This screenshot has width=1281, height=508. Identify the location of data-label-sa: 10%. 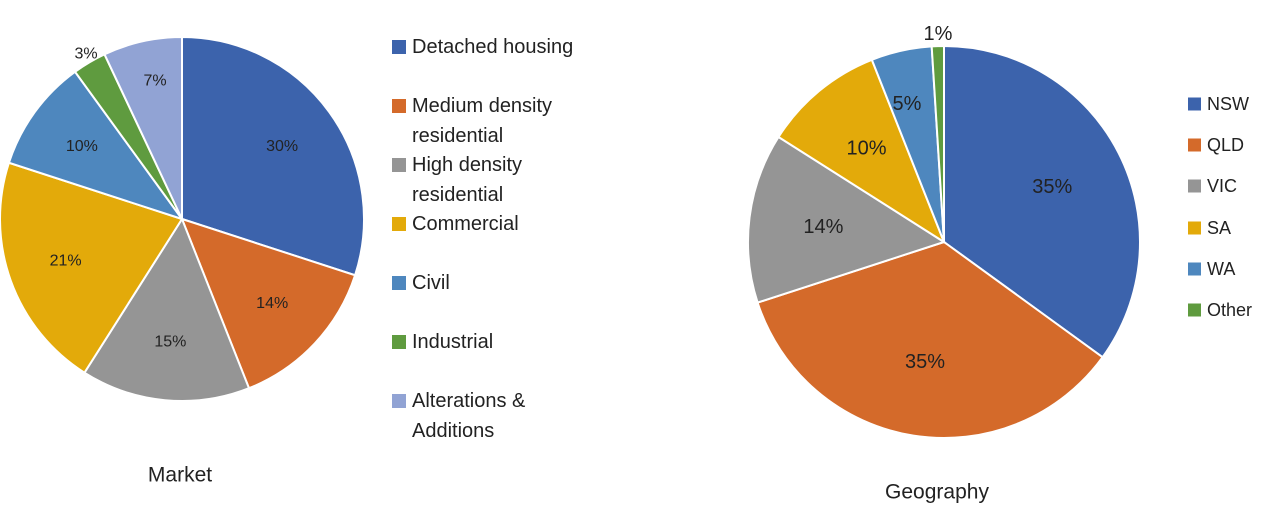
(866, 148).